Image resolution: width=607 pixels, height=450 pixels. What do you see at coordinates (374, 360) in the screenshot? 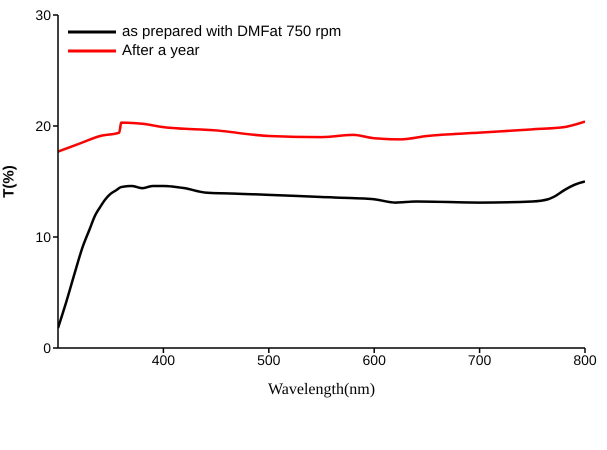
I see `x-tick-label: 600` at bounding box center [374, 360].